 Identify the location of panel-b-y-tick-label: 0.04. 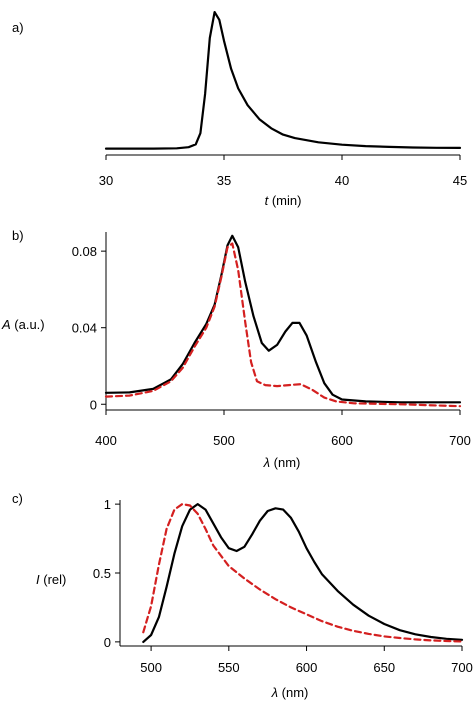
(84, 328).